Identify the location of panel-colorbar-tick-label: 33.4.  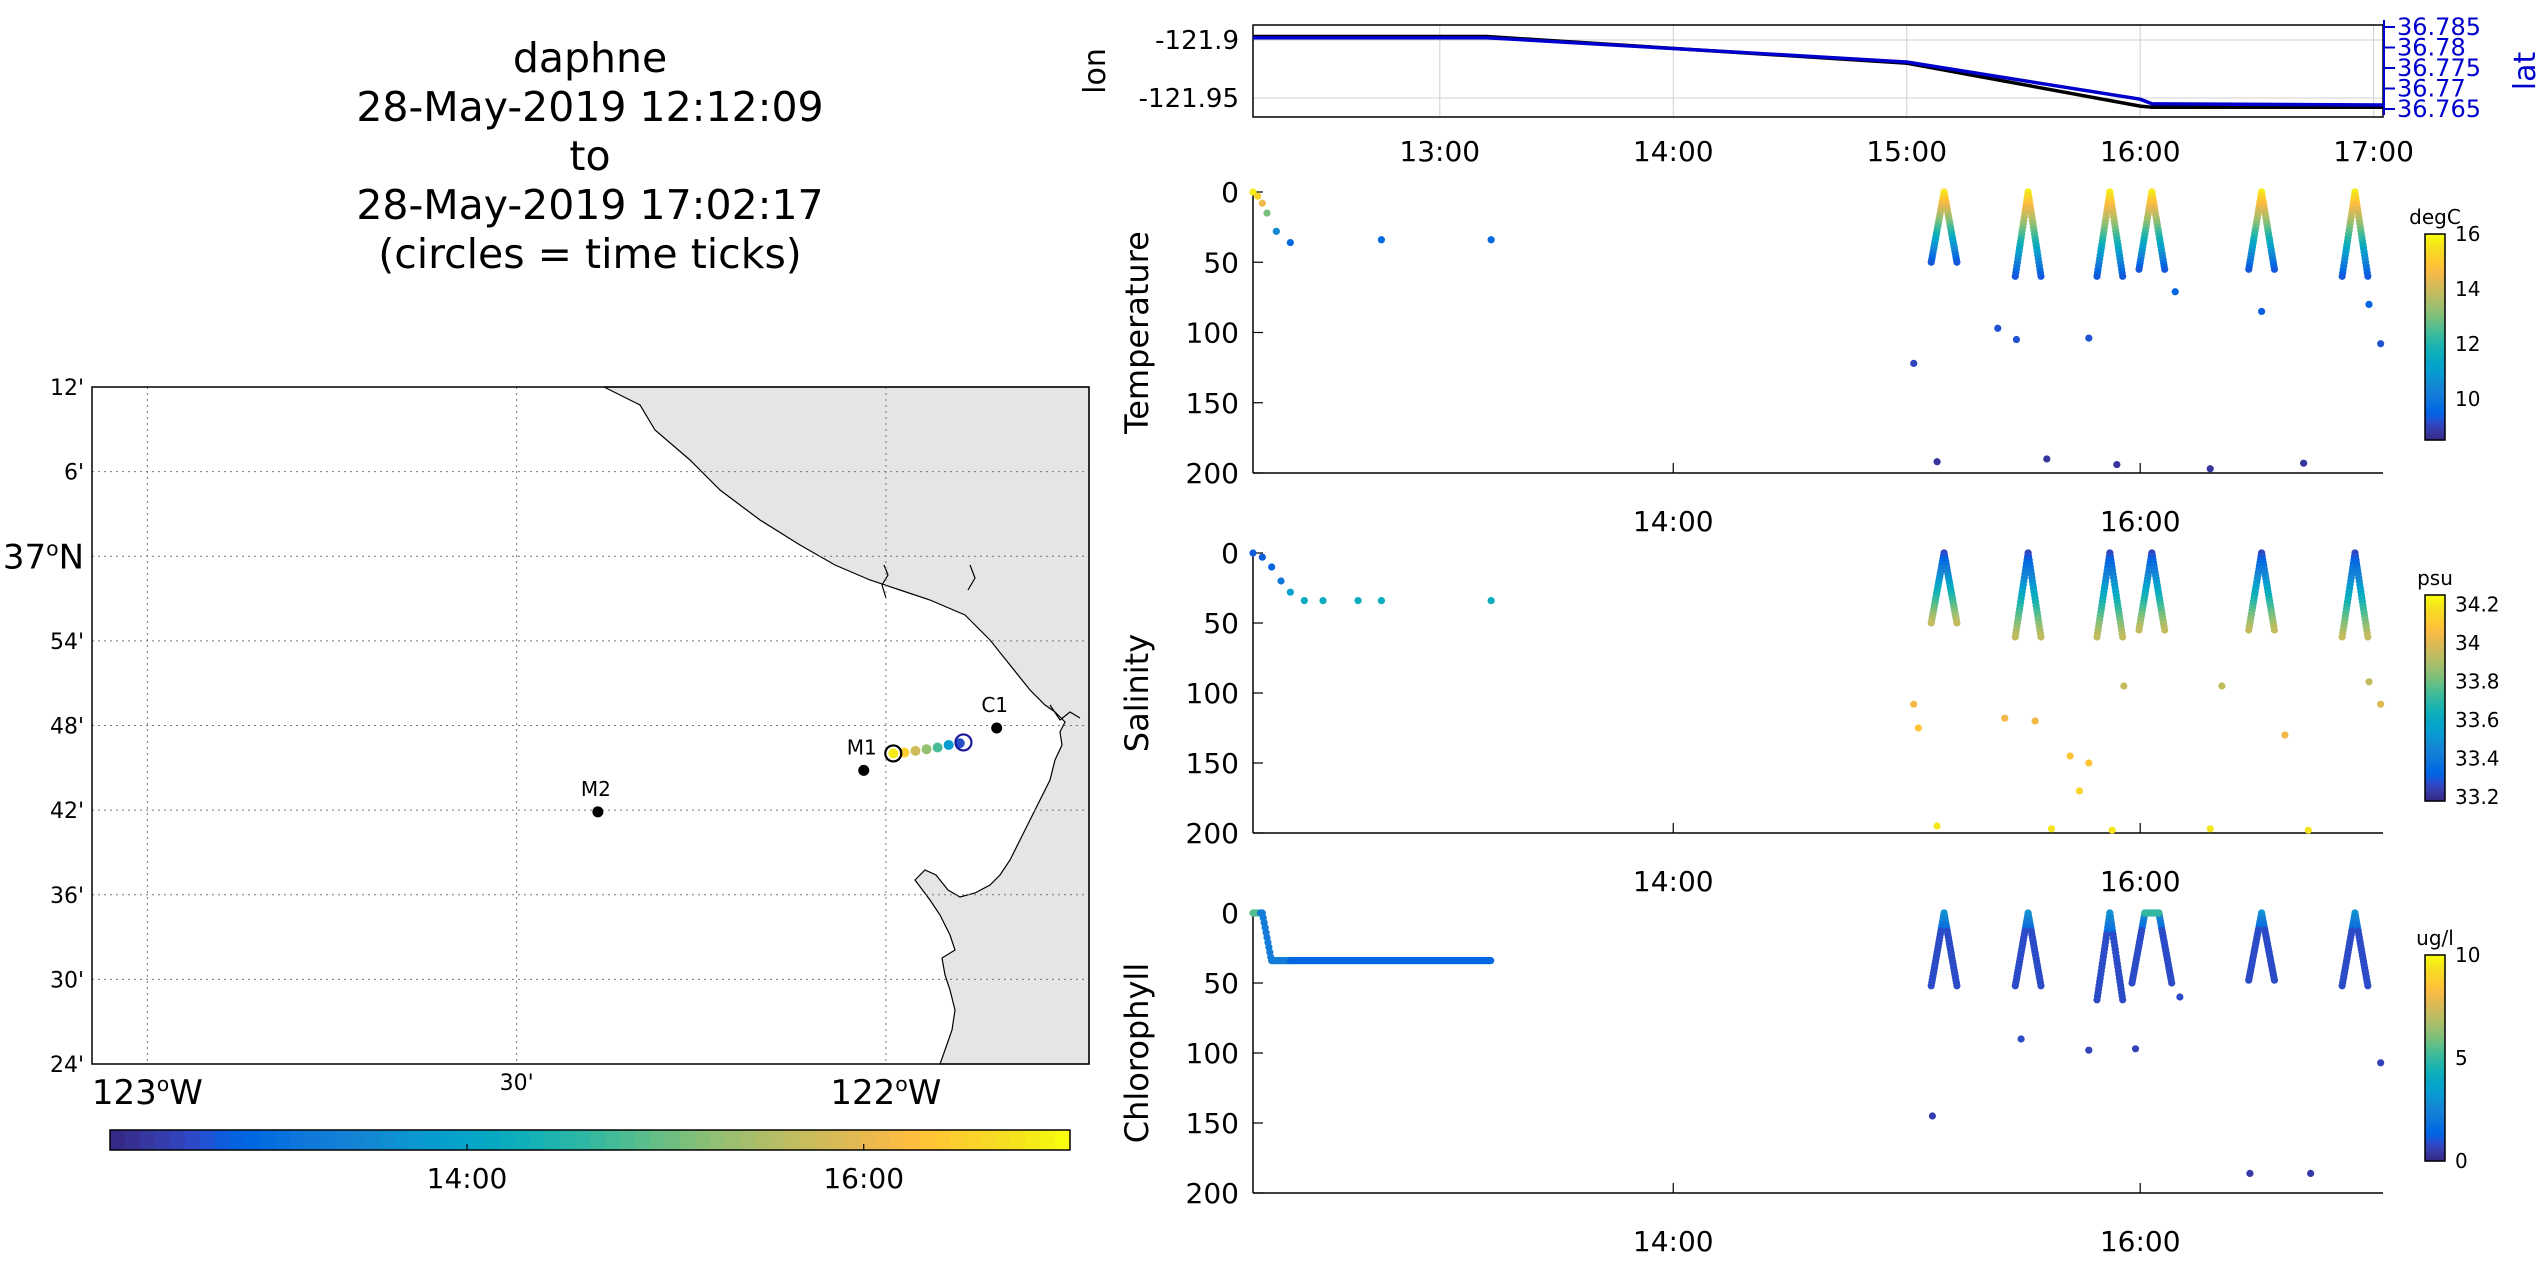
(2477, 759).